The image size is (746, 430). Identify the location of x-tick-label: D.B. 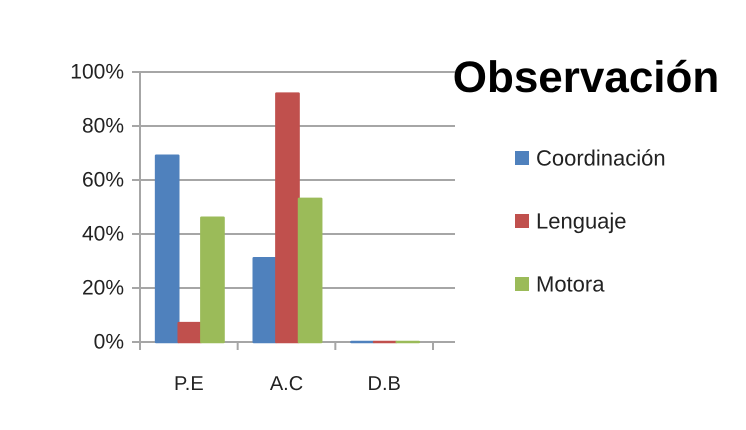
(384, 384).